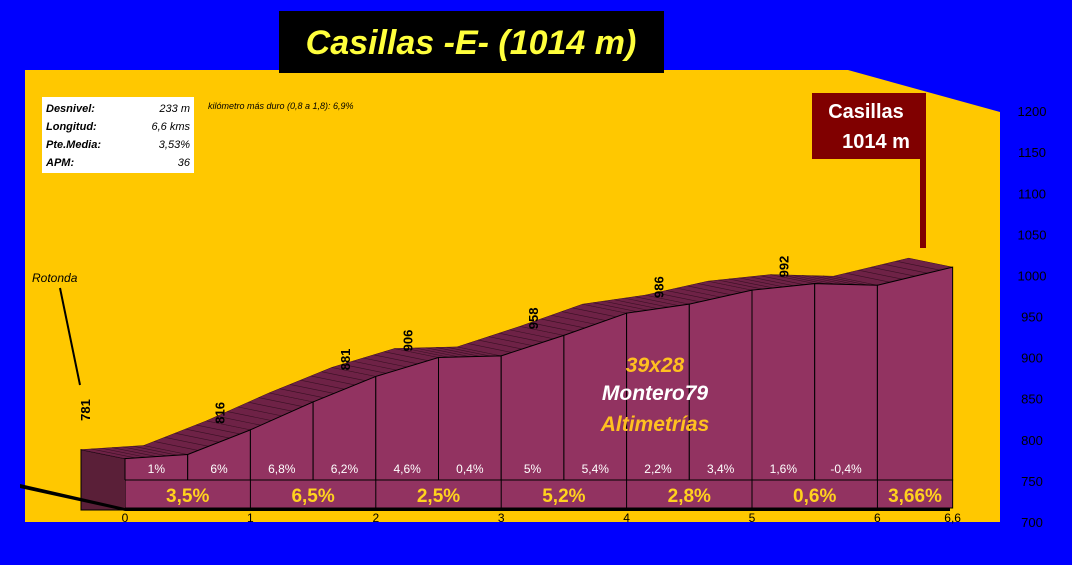  I want to click on x-tick-label: 0, so click(125, 518).